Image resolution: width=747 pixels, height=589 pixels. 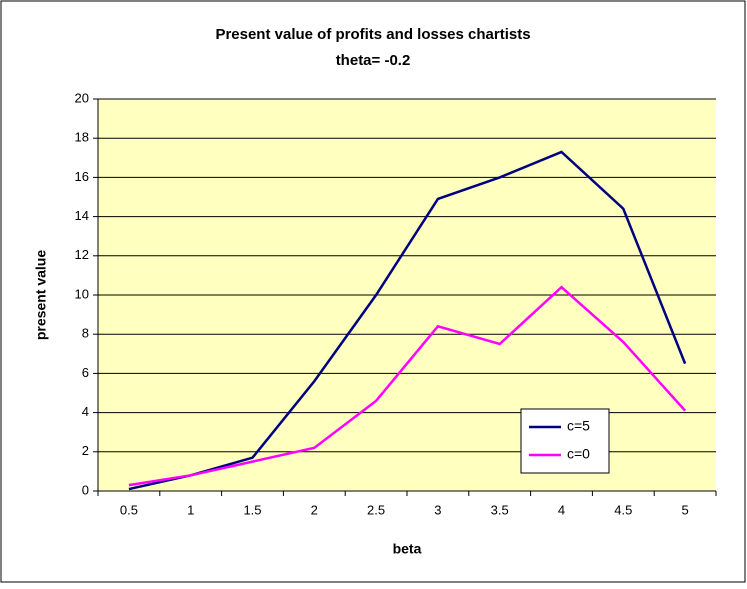 What do you see at coordinates (85, 489) in the screenshot?
I see `y-tick-label: 0` at bounding box center [85, 489].